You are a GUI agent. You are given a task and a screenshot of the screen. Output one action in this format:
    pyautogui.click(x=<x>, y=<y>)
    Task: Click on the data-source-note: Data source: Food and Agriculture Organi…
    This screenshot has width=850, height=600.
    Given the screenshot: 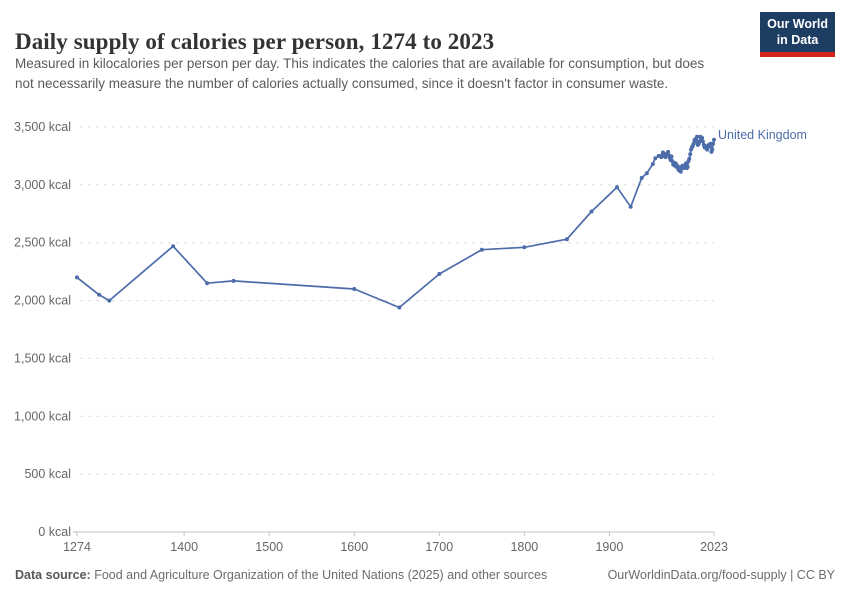 What is the action you would take?
    pyautogui.click(x=281, y=575)
    